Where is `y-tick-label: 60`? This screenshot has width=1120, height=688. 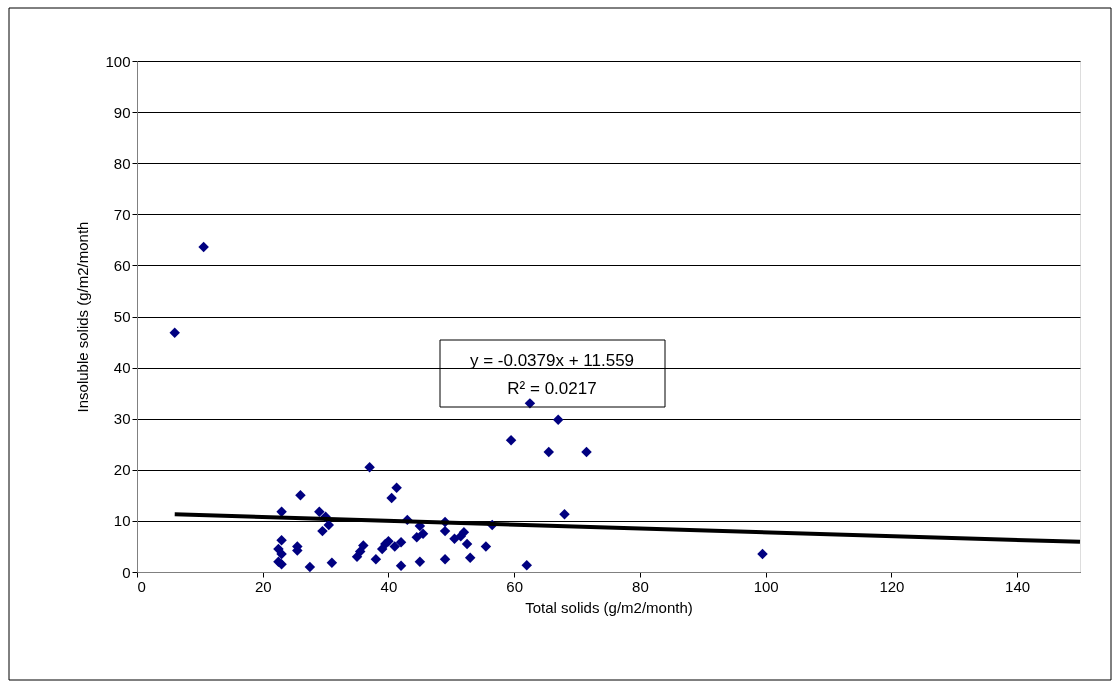
y-tick-label: 60 is located at coordinates (122, 265).